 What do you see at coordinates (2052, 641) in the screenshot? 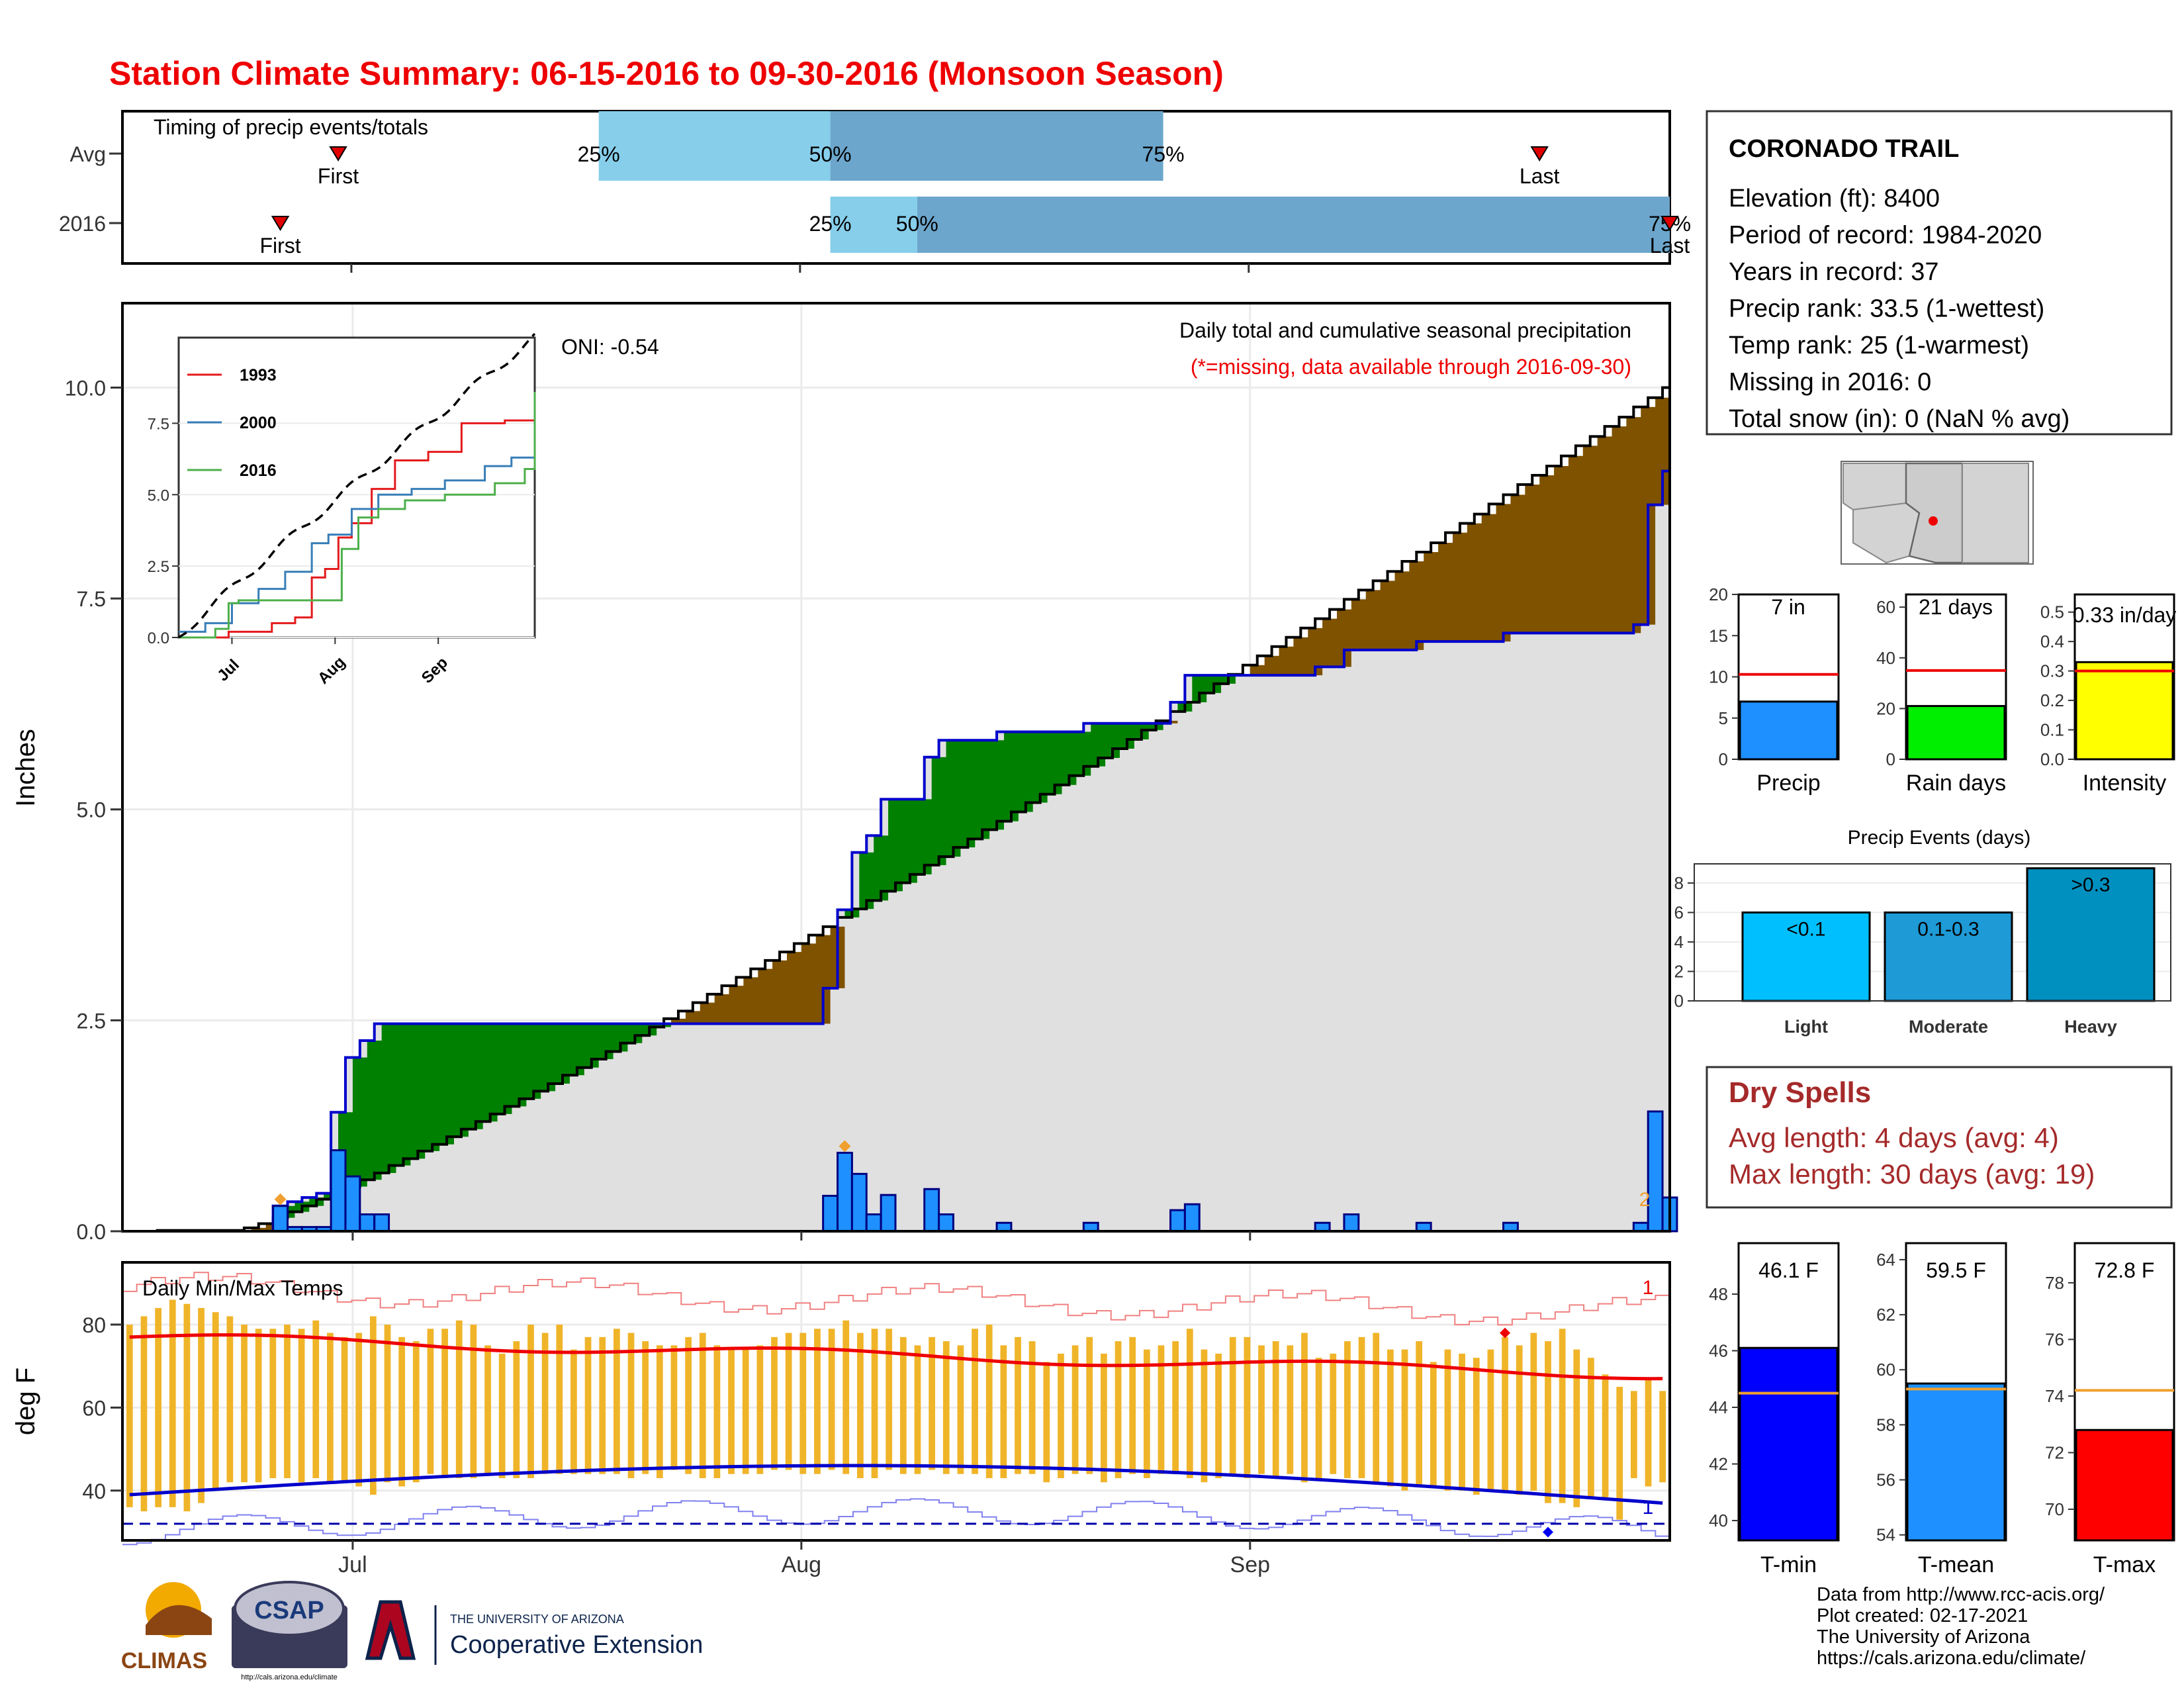
I see `mini-bar-y-tick-label: 0.4` at bounding box center [2052, 641].